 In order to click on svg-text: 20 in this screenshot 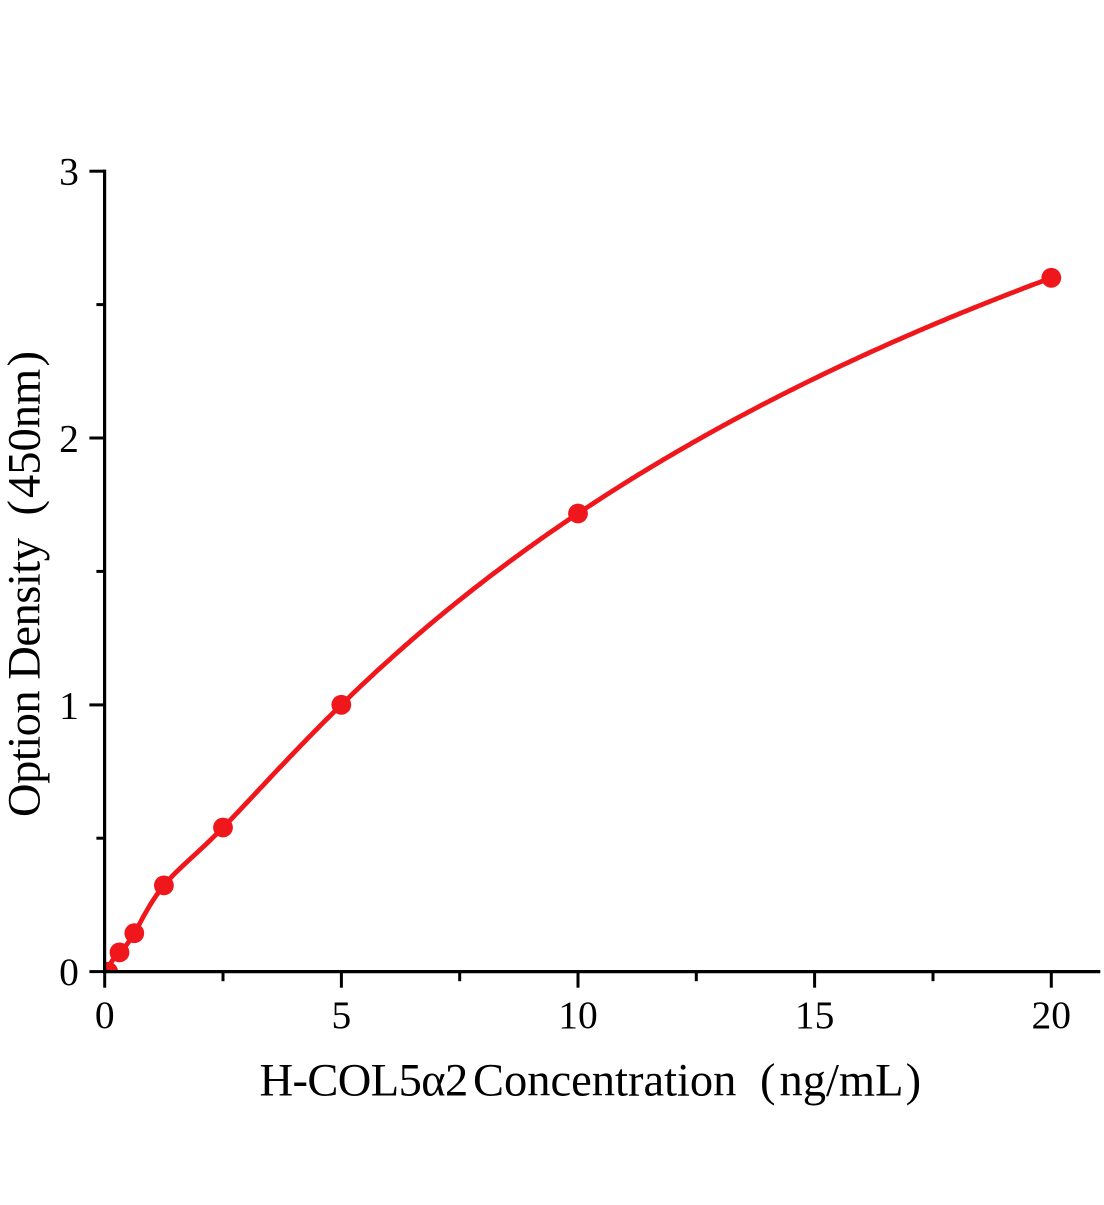, I will do `click(1052, 1015)`.